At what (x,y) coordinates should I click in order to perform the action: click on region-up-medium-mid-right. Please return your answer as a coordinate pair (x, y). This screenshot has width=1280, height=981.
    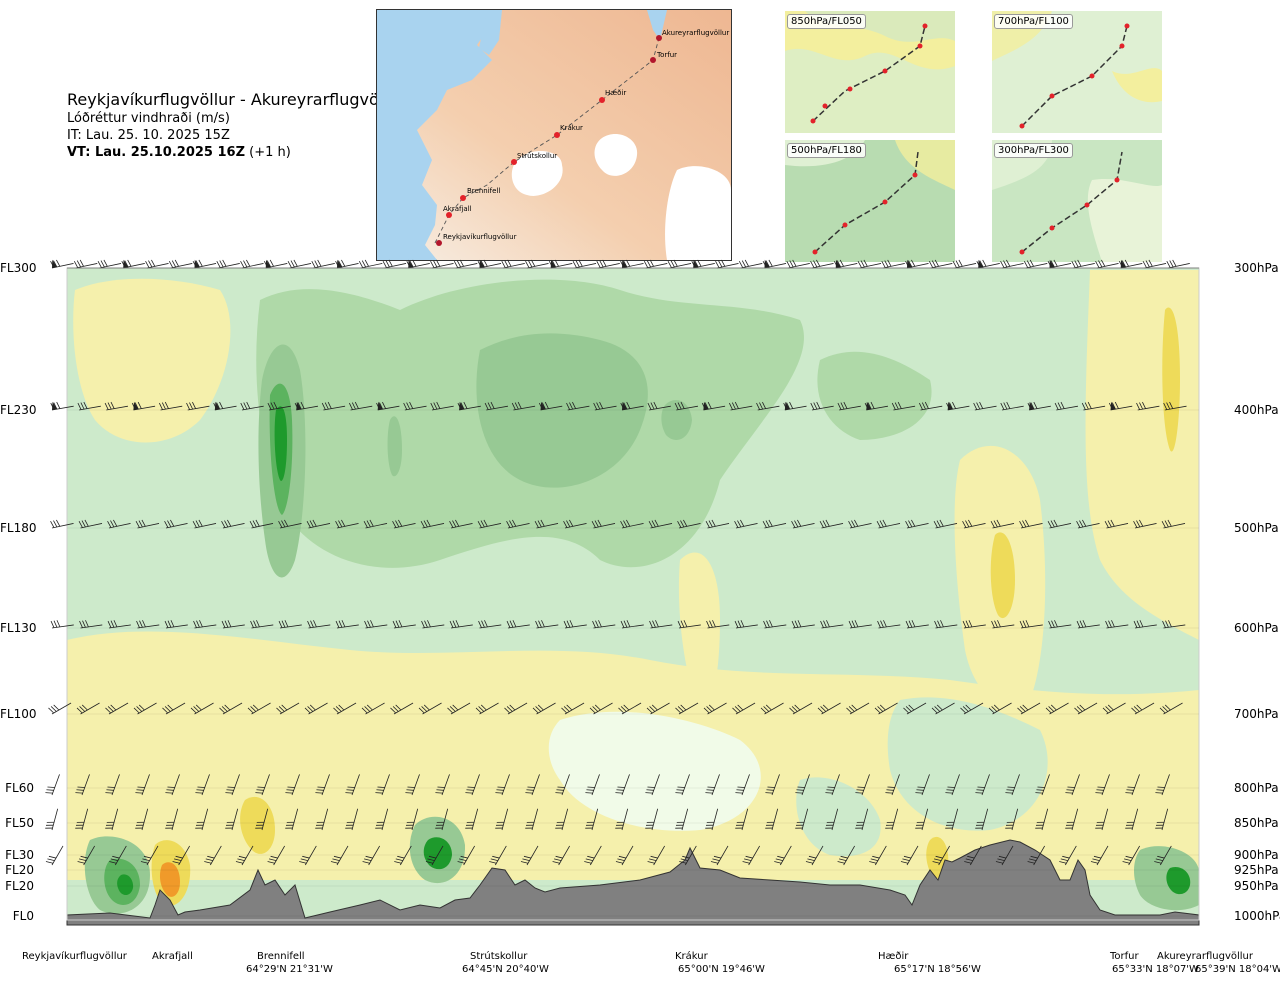
    Looking at the image, I should click on (1002, 575).